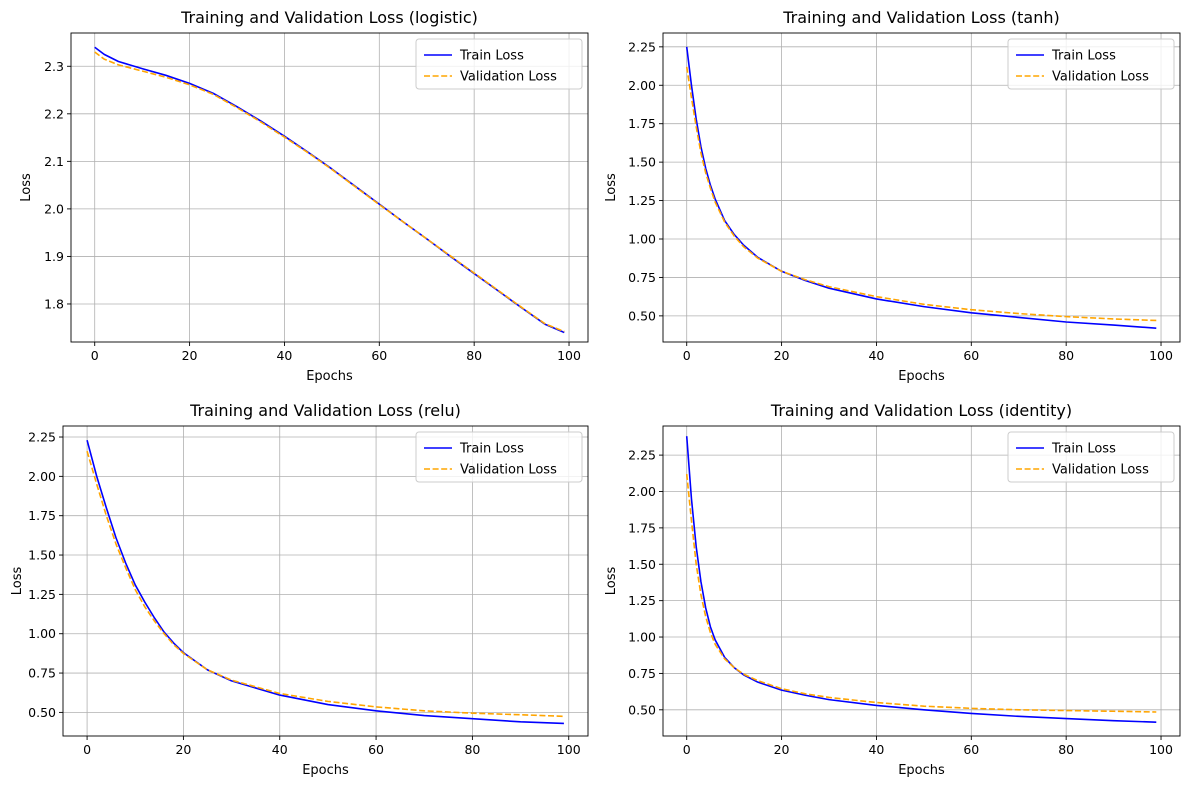  Describe the element at coordinates (54, 303) in the screenshot. I see `y-tick-label: 1.8` at that location.